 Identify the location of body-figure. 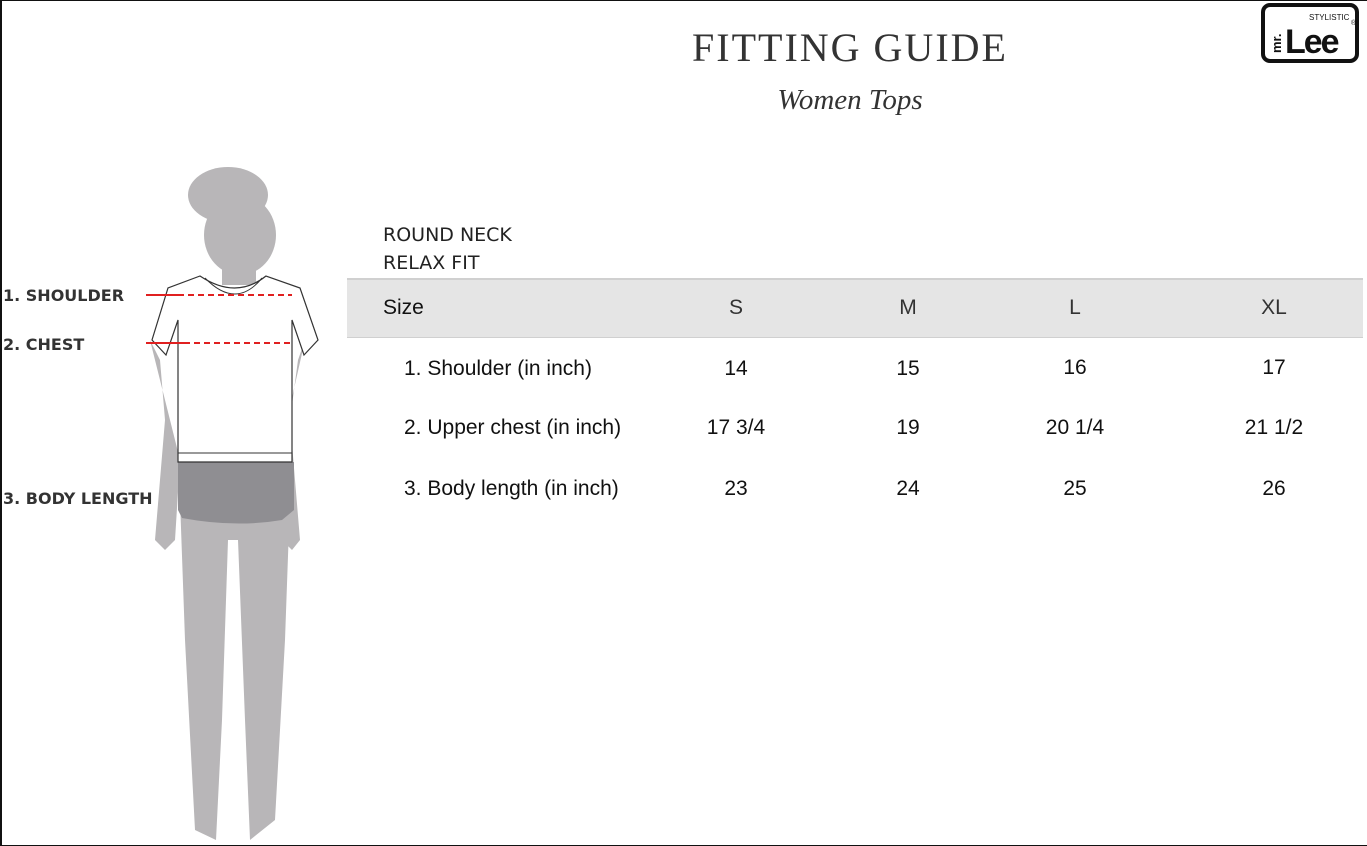
(232, 503).